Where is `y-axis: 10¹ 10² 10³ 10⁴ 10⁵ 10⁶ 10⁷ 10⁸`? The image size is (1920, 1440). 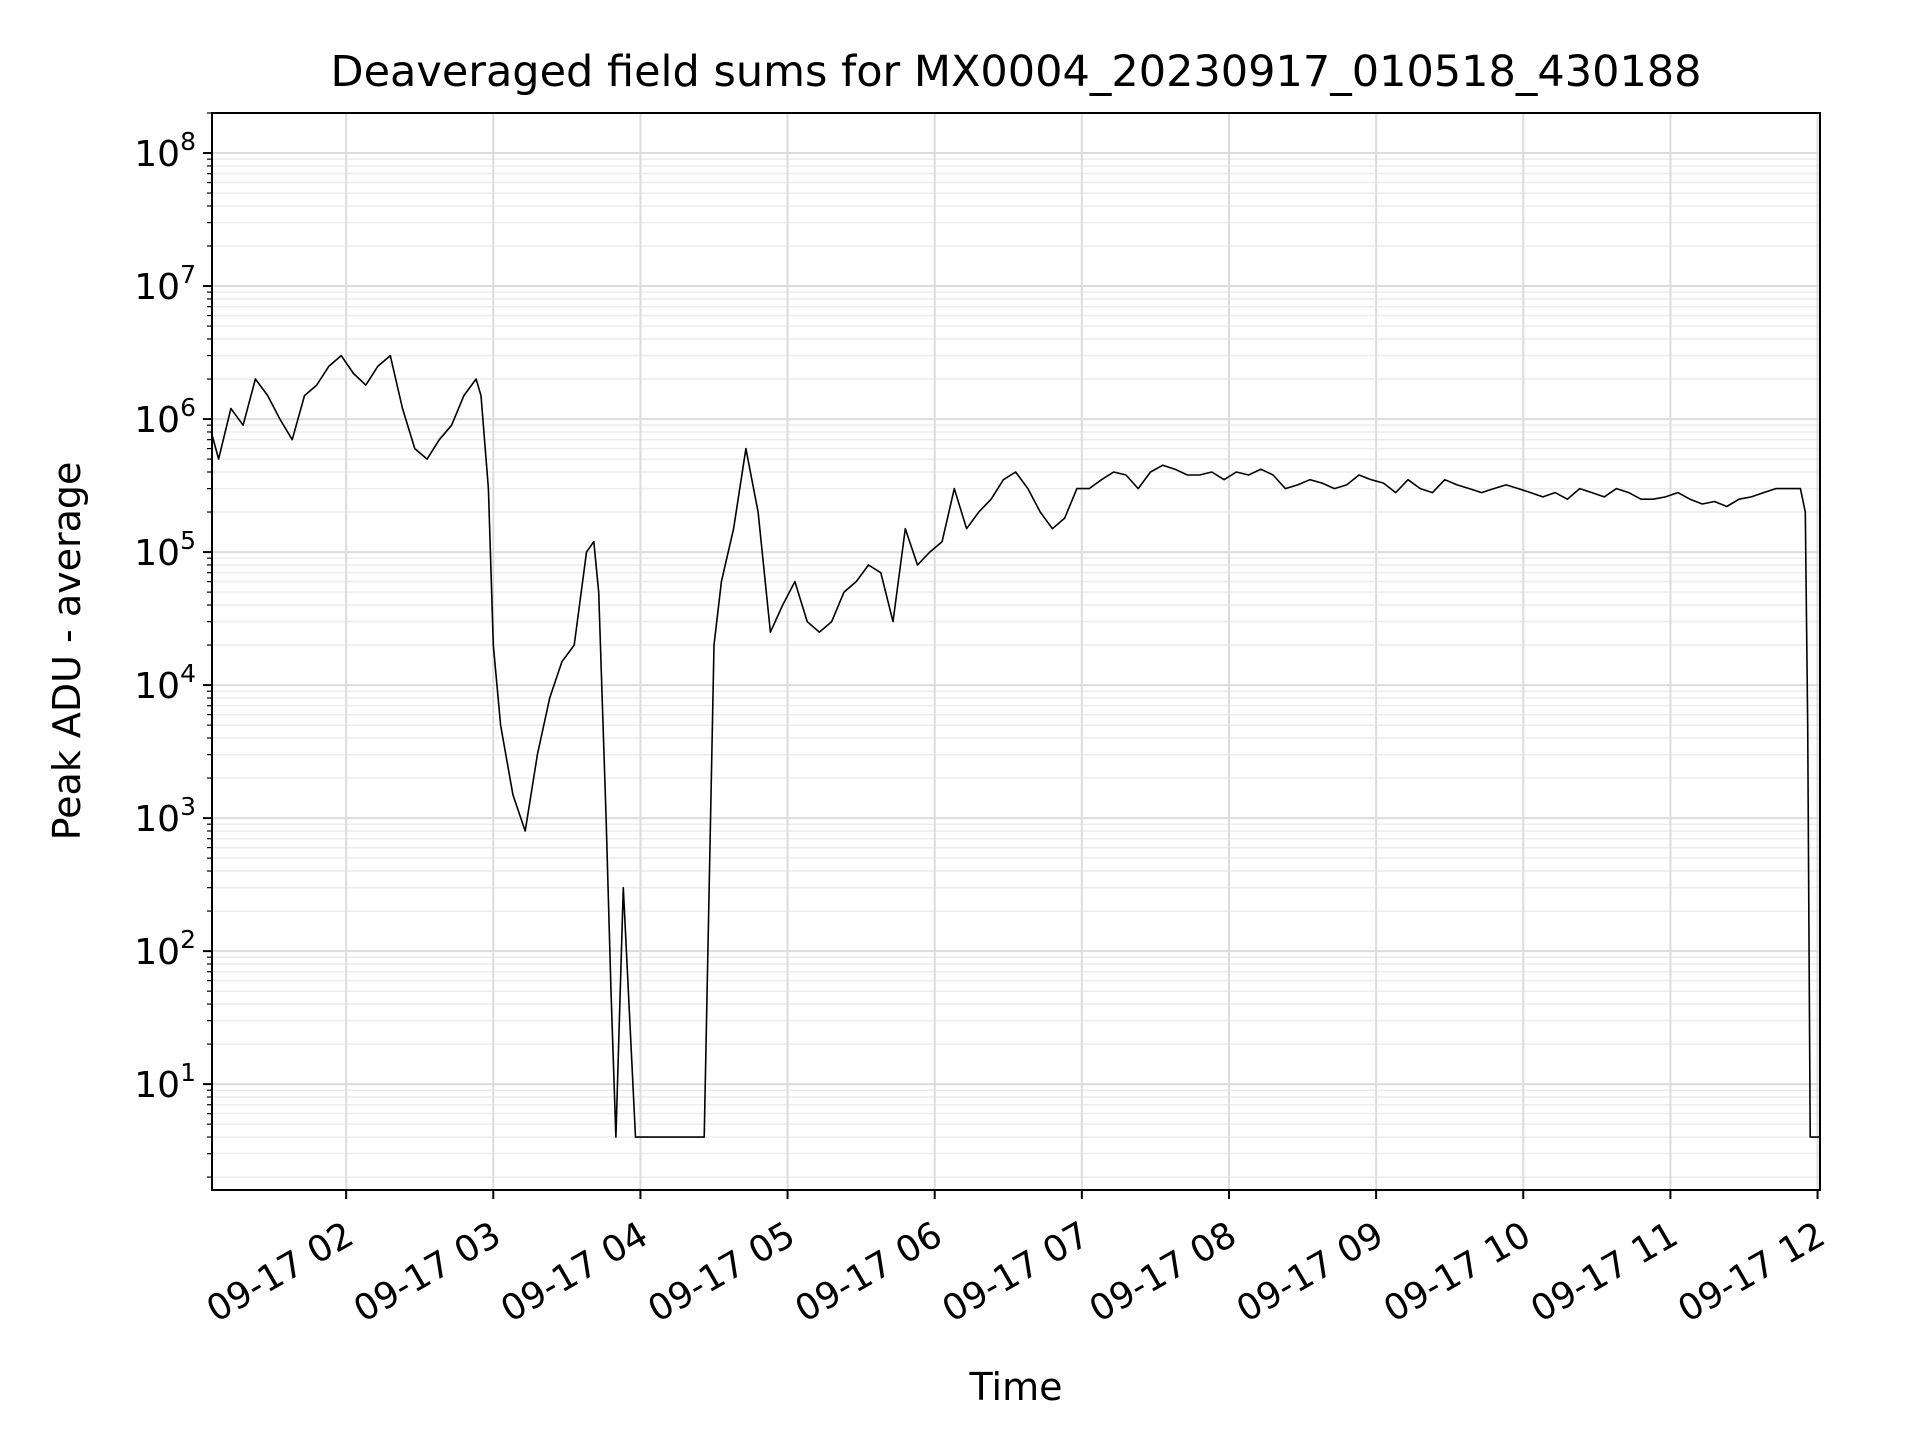
y-axis: 10¹ 10² 10³ 10⁴ 10⁵ 10⁶ 10⁷ 10⁸ is located at coordinates (173, 645).